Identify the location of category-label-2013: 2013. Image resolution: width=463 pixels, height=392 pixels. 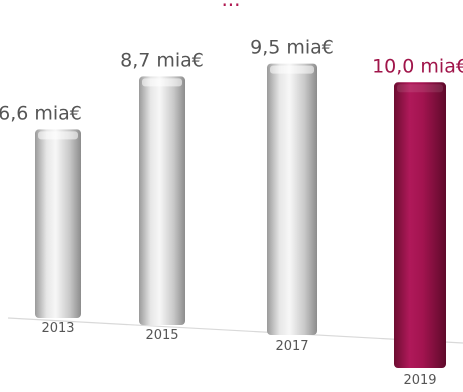
(57, 328).